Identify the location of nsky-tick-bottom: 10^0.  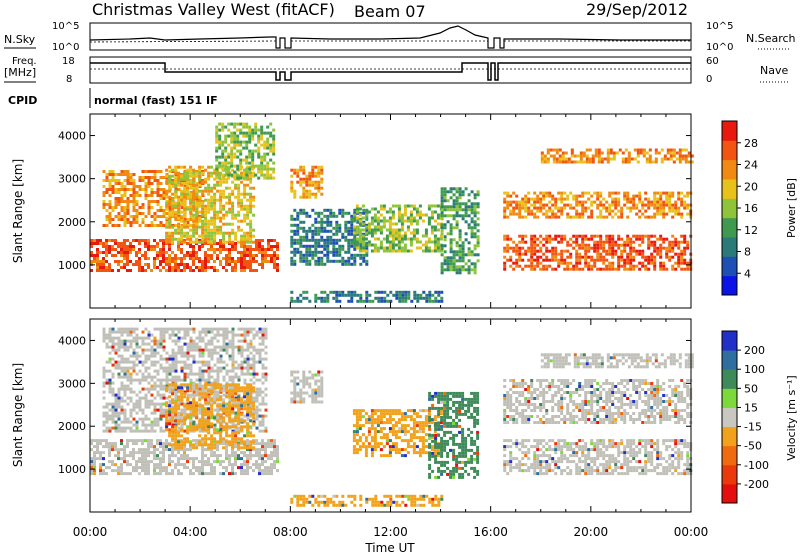
(65, 47).